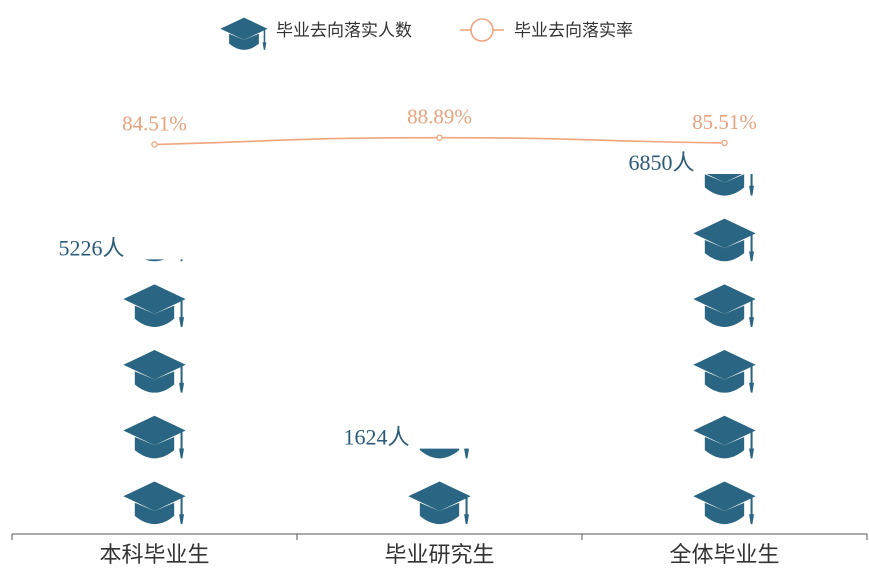 The image size is (869, 568). What do you see at coordinates (724, 555) in the screenshot?
I see `x-tick-label-all: 全体毕业生` at bounding box center [724, 555].